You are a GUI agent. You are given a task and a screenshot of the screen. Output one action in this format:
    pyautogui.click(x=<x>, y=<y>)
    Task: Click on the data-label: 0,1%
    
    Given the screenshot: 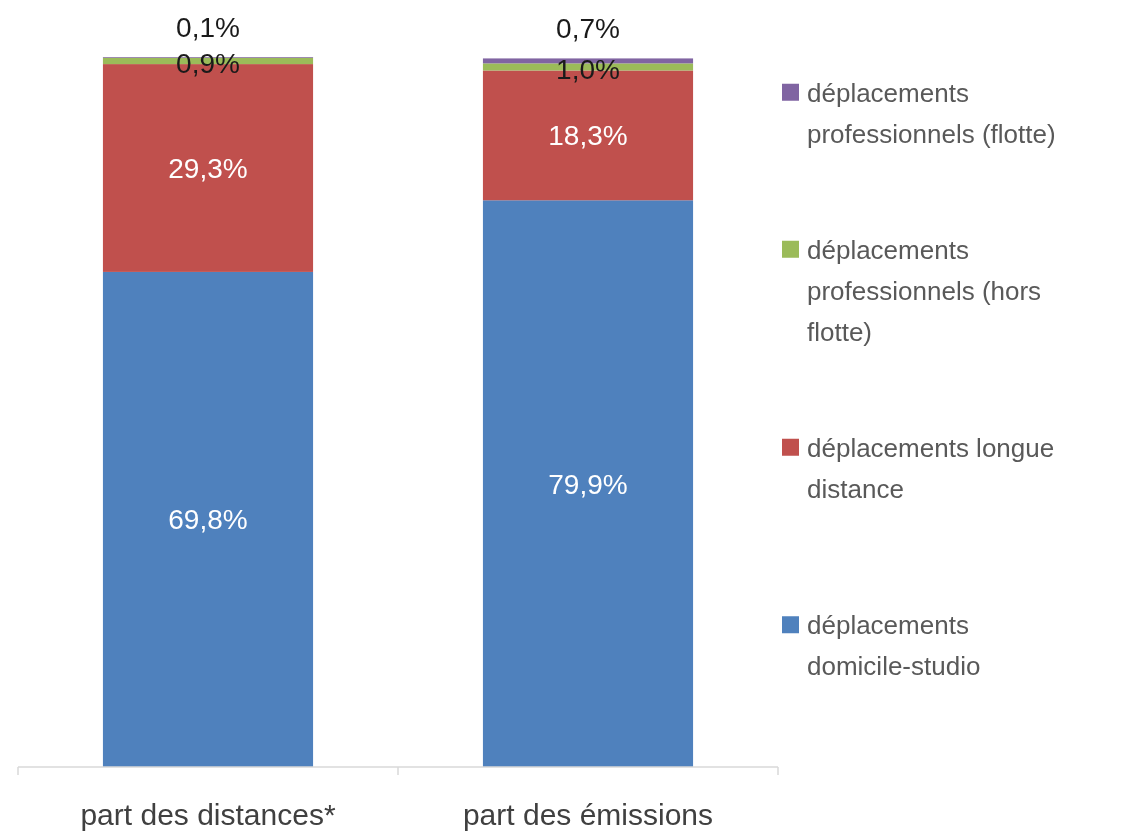 What is the action you would take?
    pyautogui.click(x=208, y=27)
    